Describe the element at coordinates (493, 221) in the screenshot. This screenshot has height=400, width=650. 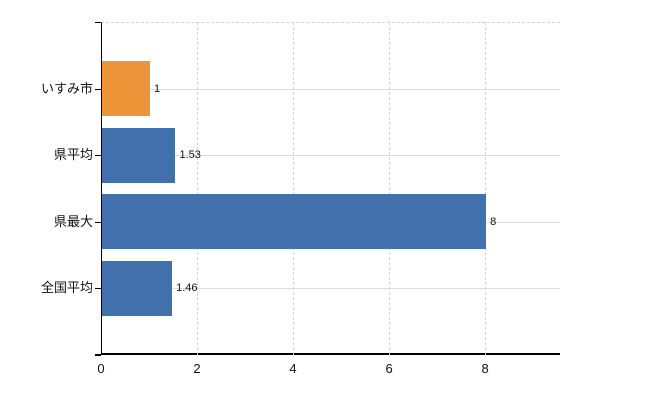
I see `bar-value-label: 8` at that location.